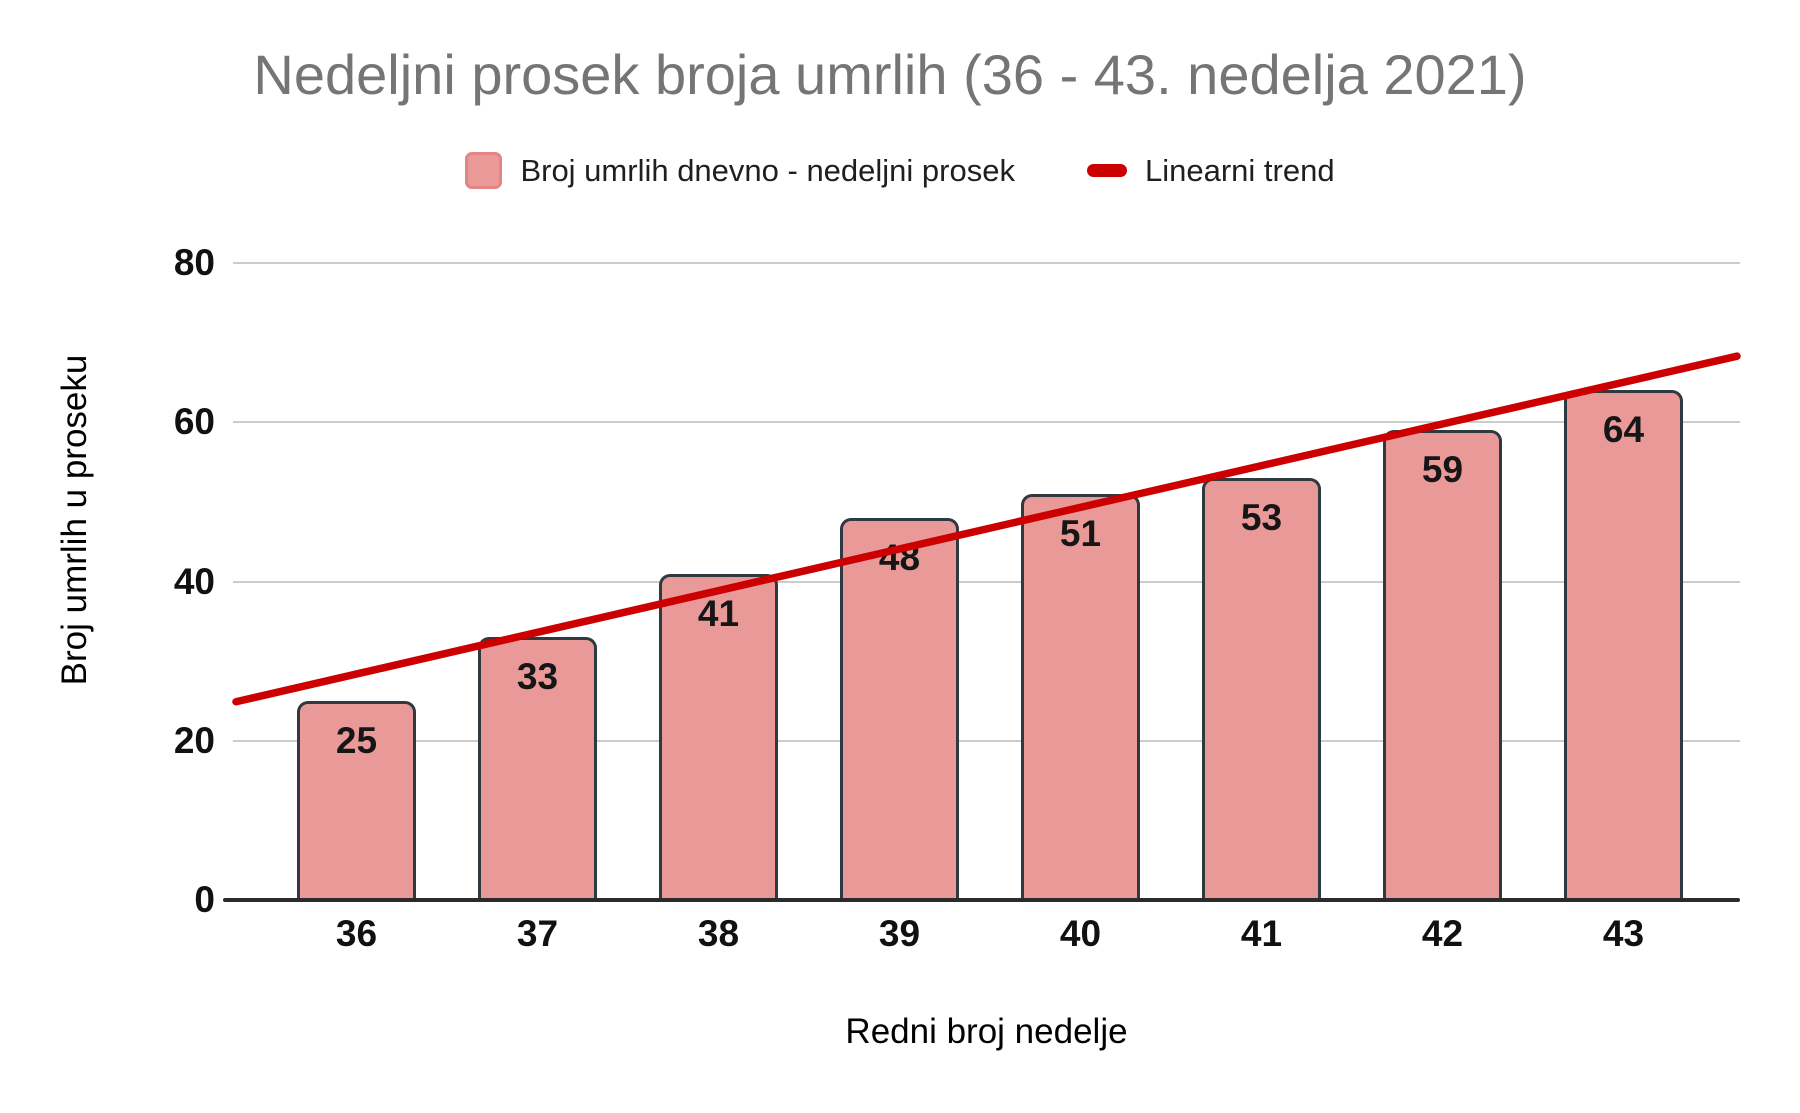 The image size is (1800, 1113). What do you see at coordinates (484, 170) in the screenshot?
I see `bar-series-swatch-icon` at bounding box center [484, 170].